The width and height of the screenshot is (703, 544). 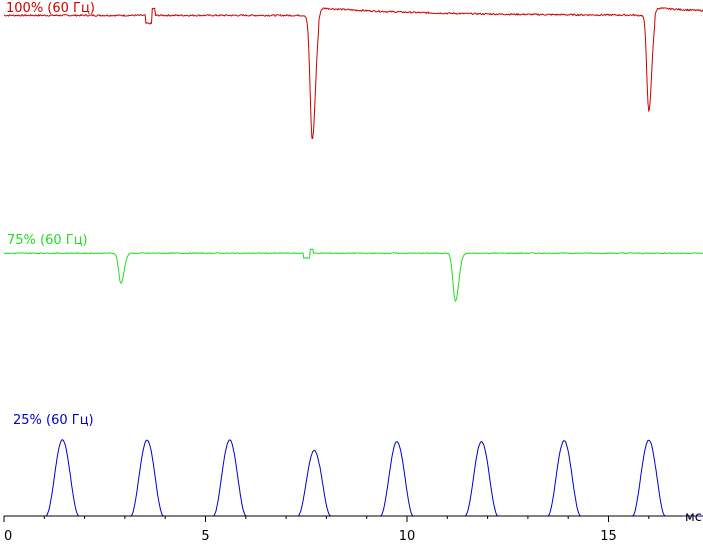 What do you see at coordinates (50, 214) in the screenshot?
I see `series-labels-group: 100% (60 Гц) 75% (60 Гц) 25% (60 Гц)` at bounding box center [50, 214].